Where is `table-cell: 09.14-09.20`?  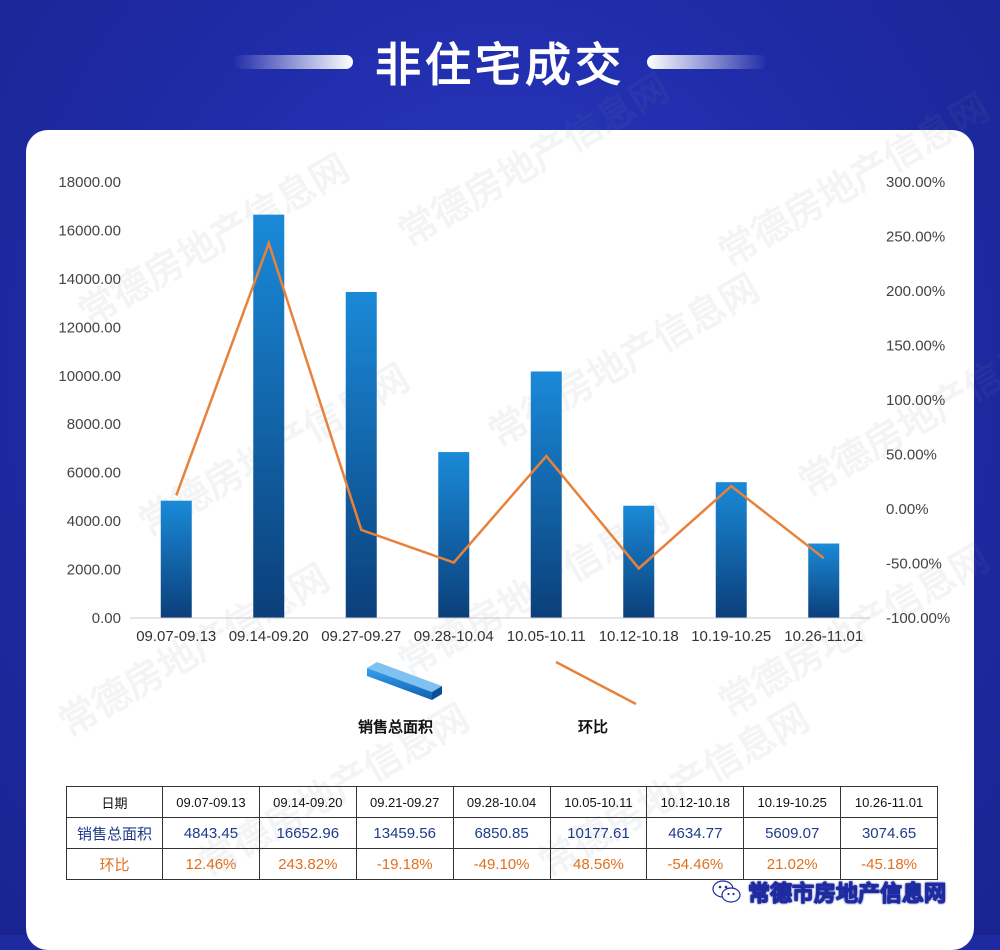 table-cell: 09.14-09.20 is located at coordinates (307, 802).